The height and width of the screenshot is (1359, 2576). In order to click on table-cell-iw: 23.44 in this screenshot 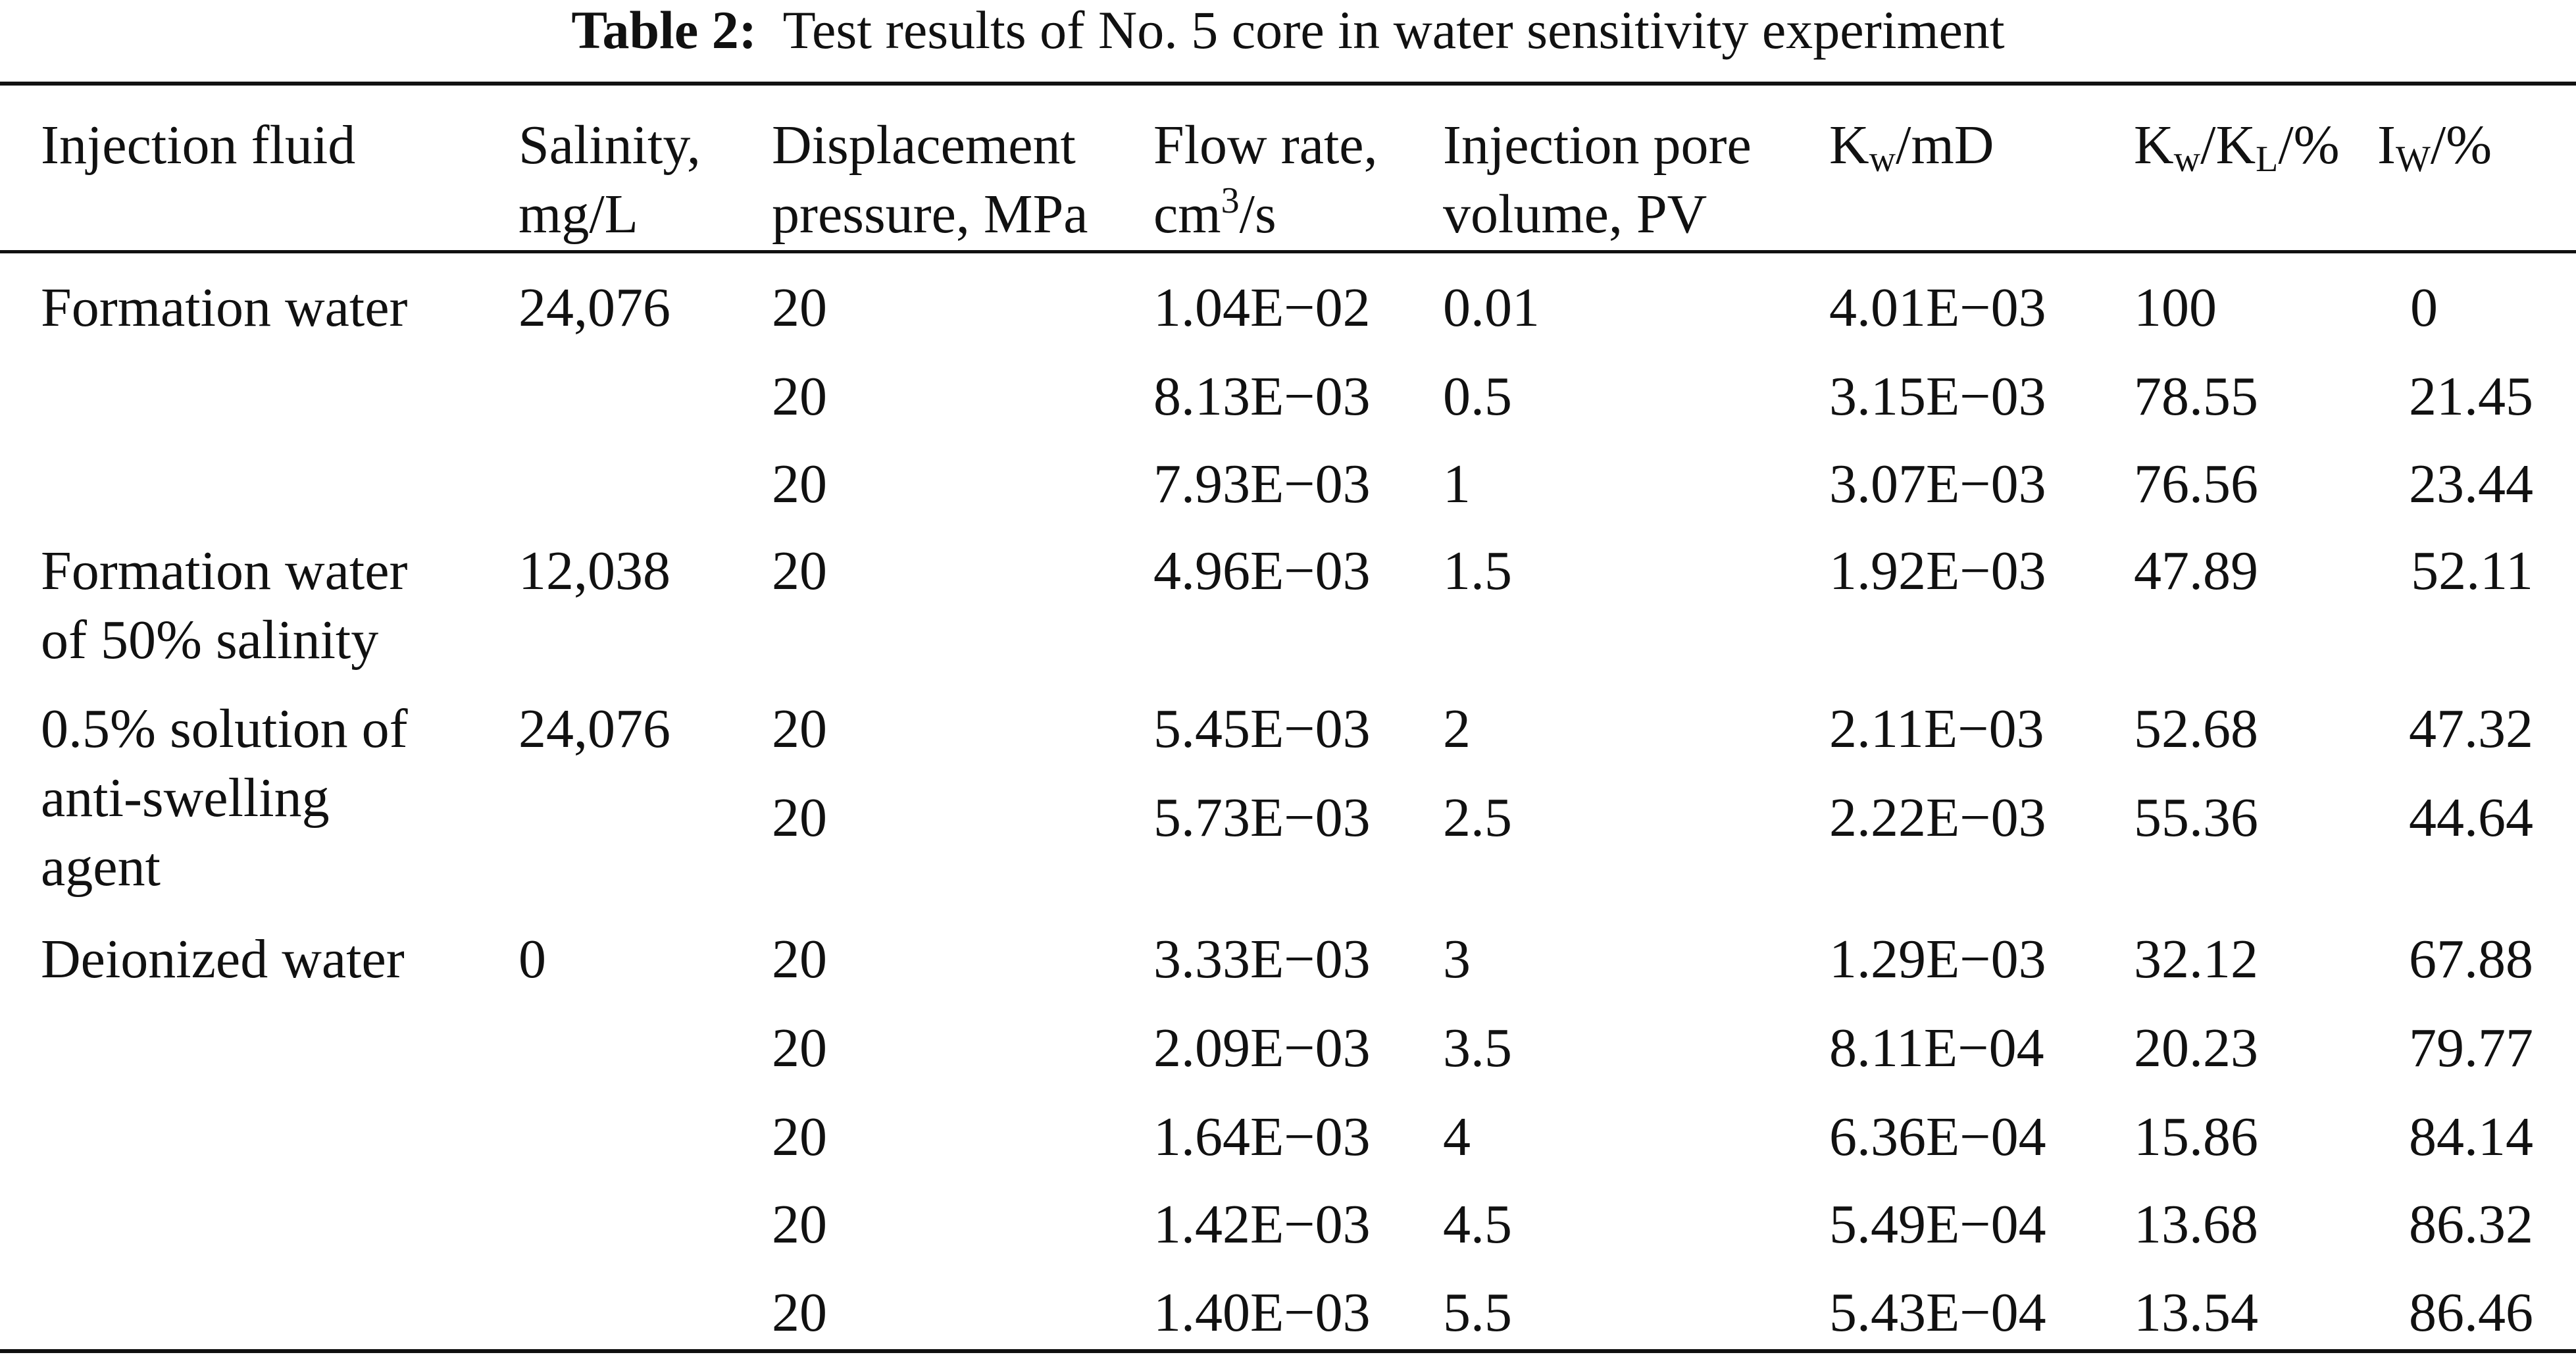, I will do `click(2471, 484)`.